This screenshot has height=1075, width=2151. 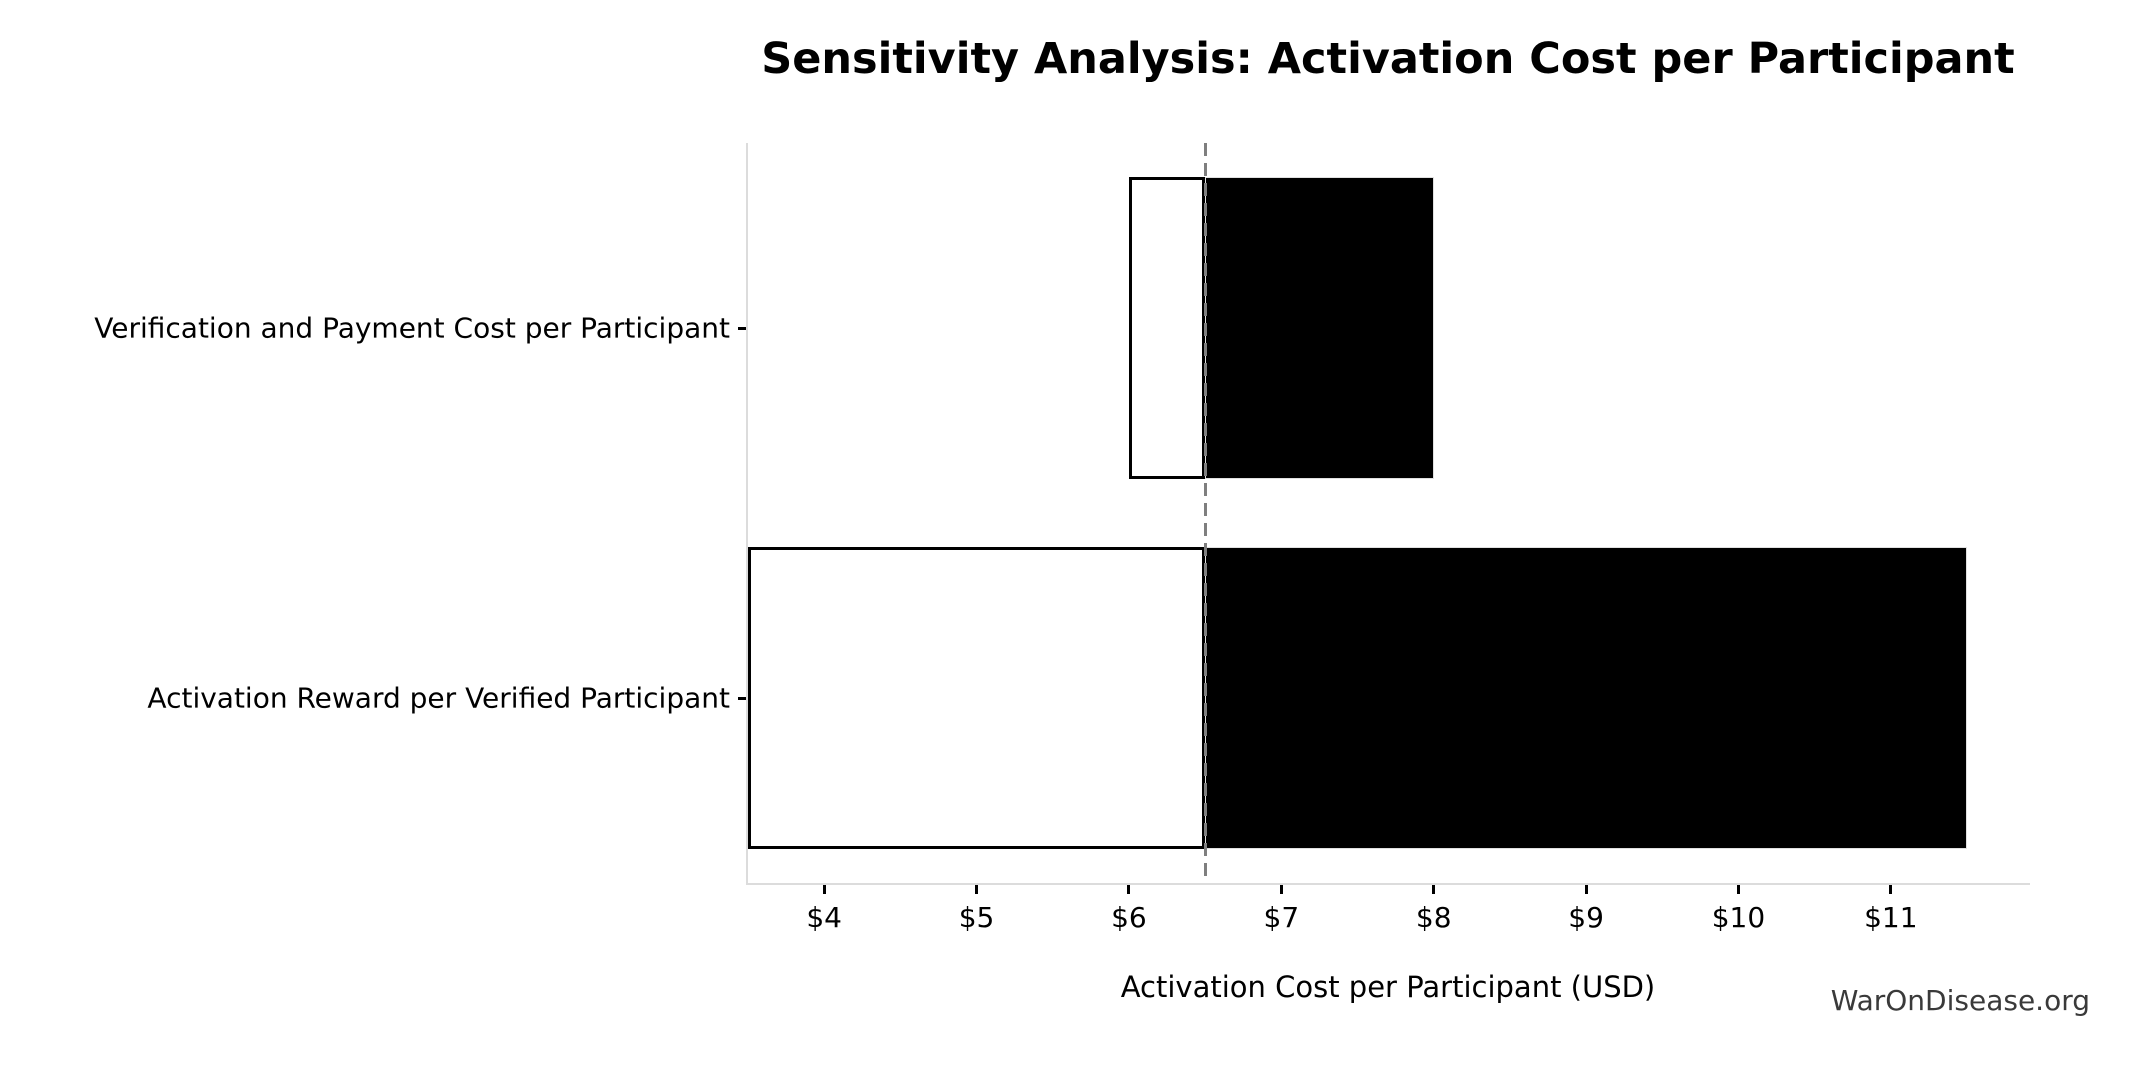 I want to click on x-axis-spine, so click(x=1388, y=884).